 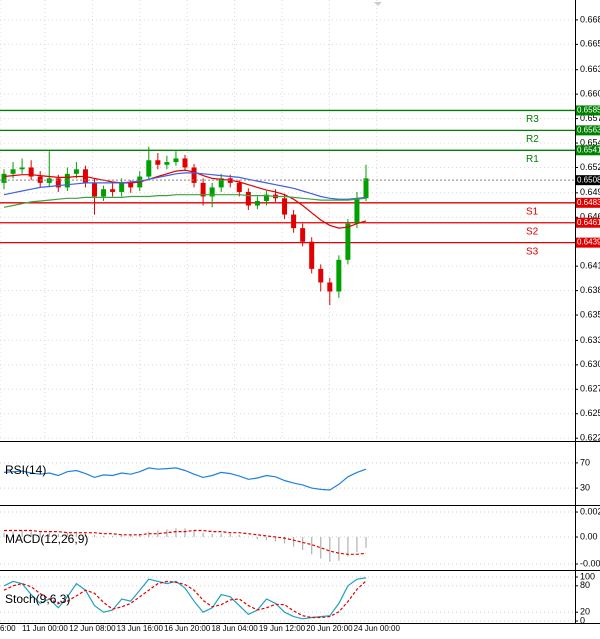 I want to click on time-label: 16 Jun 20:00, so click(x=187, y=628).